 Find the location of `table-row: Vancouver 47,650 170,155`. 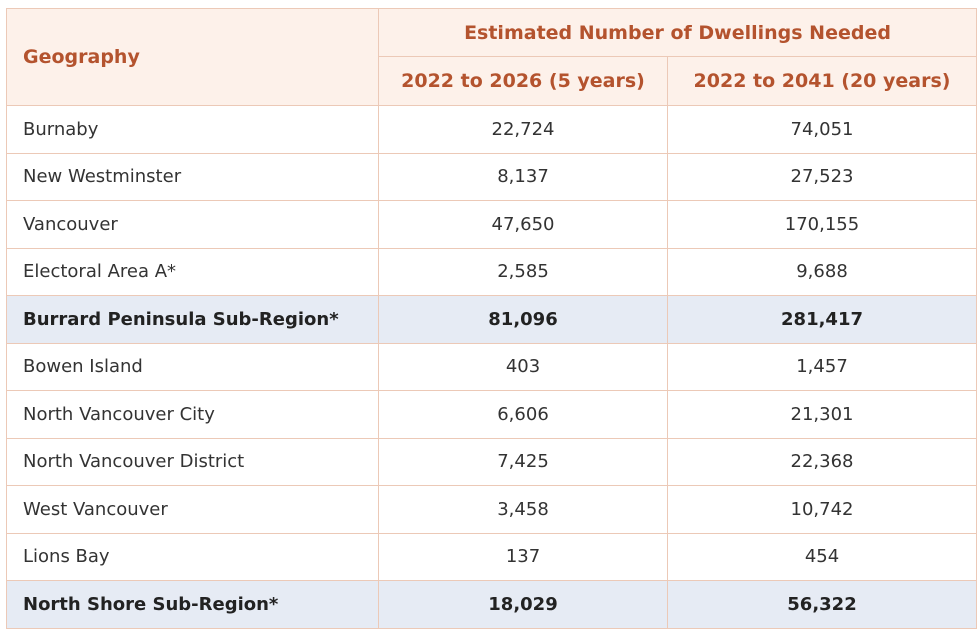

table-row: Vancouver 47,650 170,155 is located at coordinates (492, 224).